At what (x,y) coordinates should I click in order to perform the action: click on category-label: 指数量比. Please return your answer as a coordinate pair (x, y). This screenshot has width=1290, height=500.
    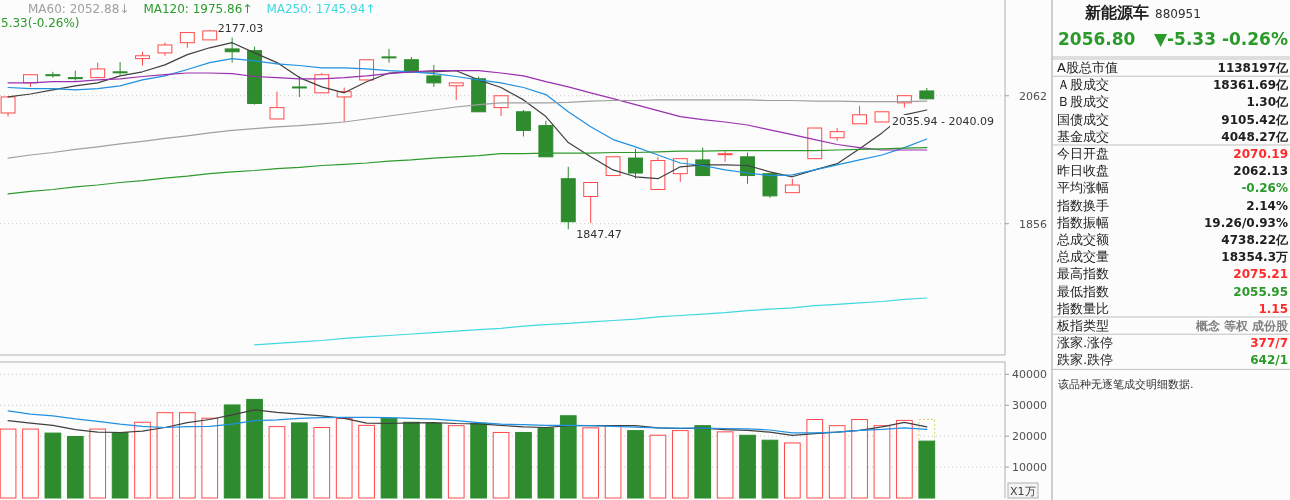
    Looking at the image, I should click on (1082, 308).